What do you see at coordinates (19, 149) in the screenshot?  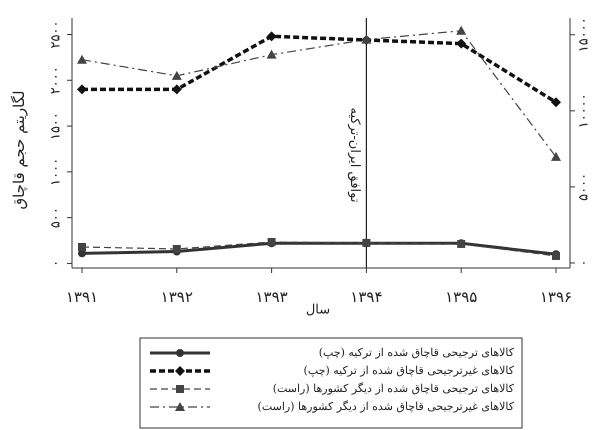 I see `y-axis-label: لگاریتم حجم قاچاق` at bounding box center [19, 149].